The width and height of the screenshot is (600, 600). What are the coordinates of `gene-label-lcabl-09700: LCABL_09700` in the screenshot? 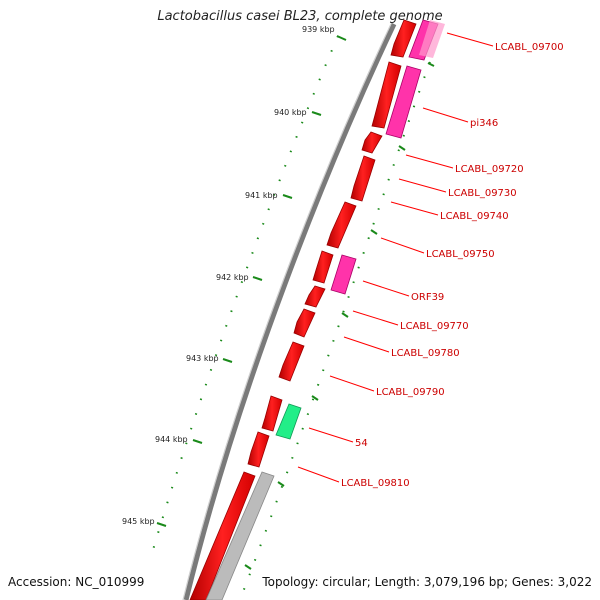 It's located at (529, 47).